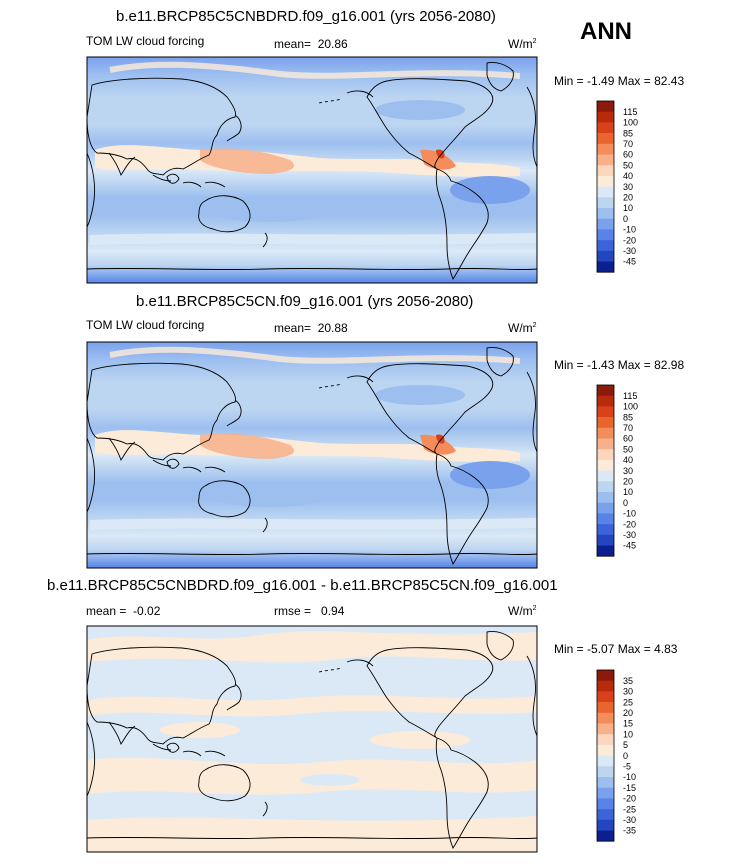 This screenshot has height=864, width=733. What do you see at coordinates (145, 41) in the screenshot?
I see `panel-1-variable: TOM LW cloud forcing` at bounding box center [145, 41].